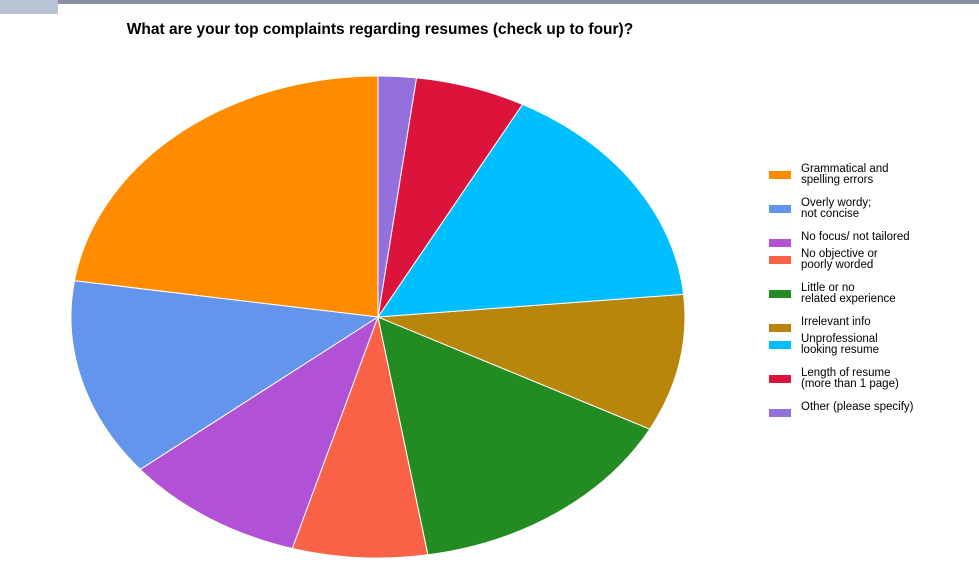  What do you see at coordinates (836, 322) in the screenshot?
I see `legend-label: Irrelevant info` at bounding box center [836, 322].